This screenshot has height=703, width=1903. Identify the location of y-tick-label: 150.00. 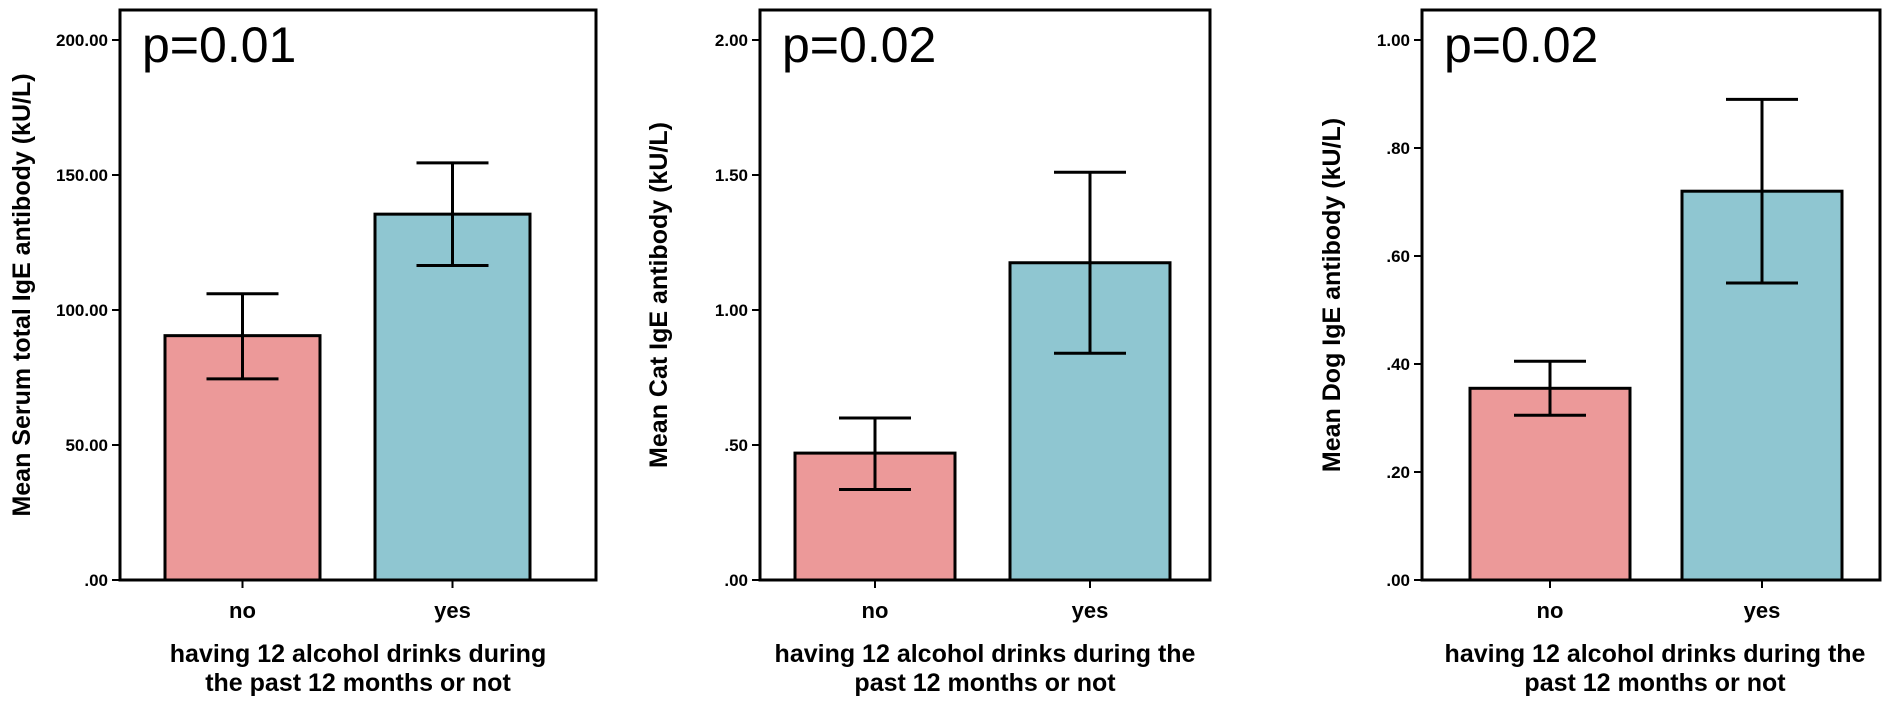
(82, 175).